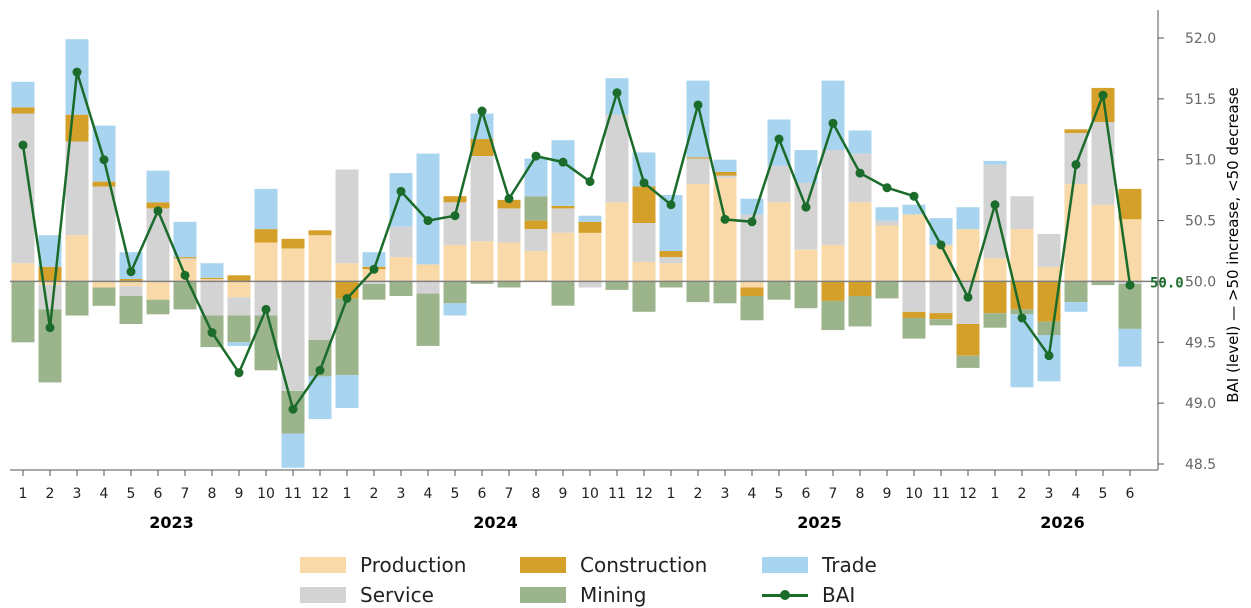  Describe the element at coordinates (644, 565) in the screenshot. I see `legend-label-construction: Construction` at that location.